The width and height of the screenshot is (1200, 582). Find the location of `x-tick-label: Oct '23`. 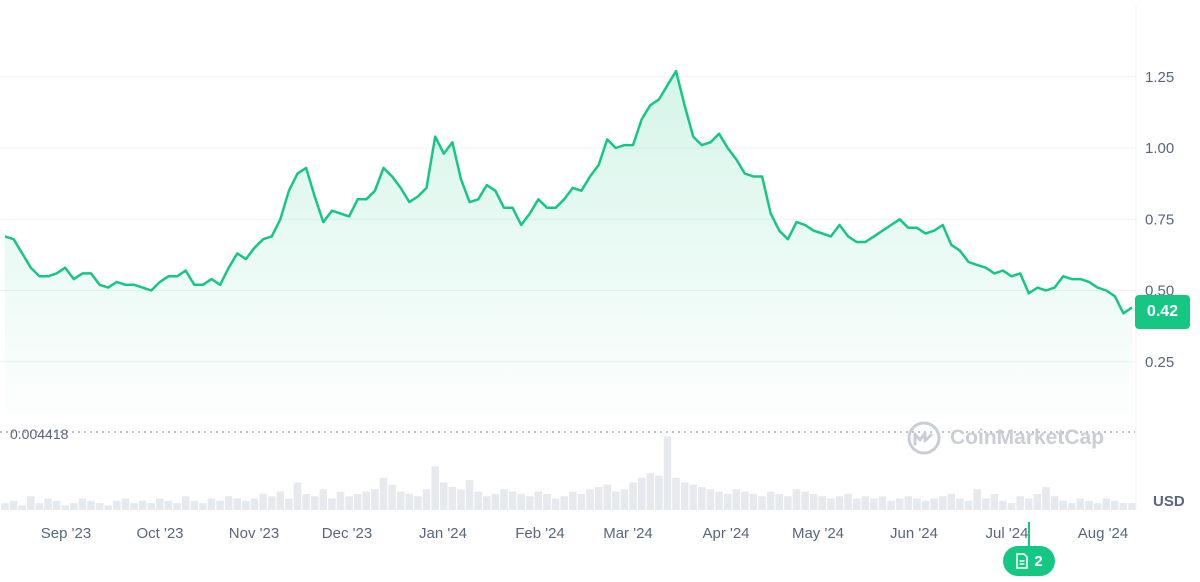

x-tick-label: Oct '23 is located at coordinates (159, 533).